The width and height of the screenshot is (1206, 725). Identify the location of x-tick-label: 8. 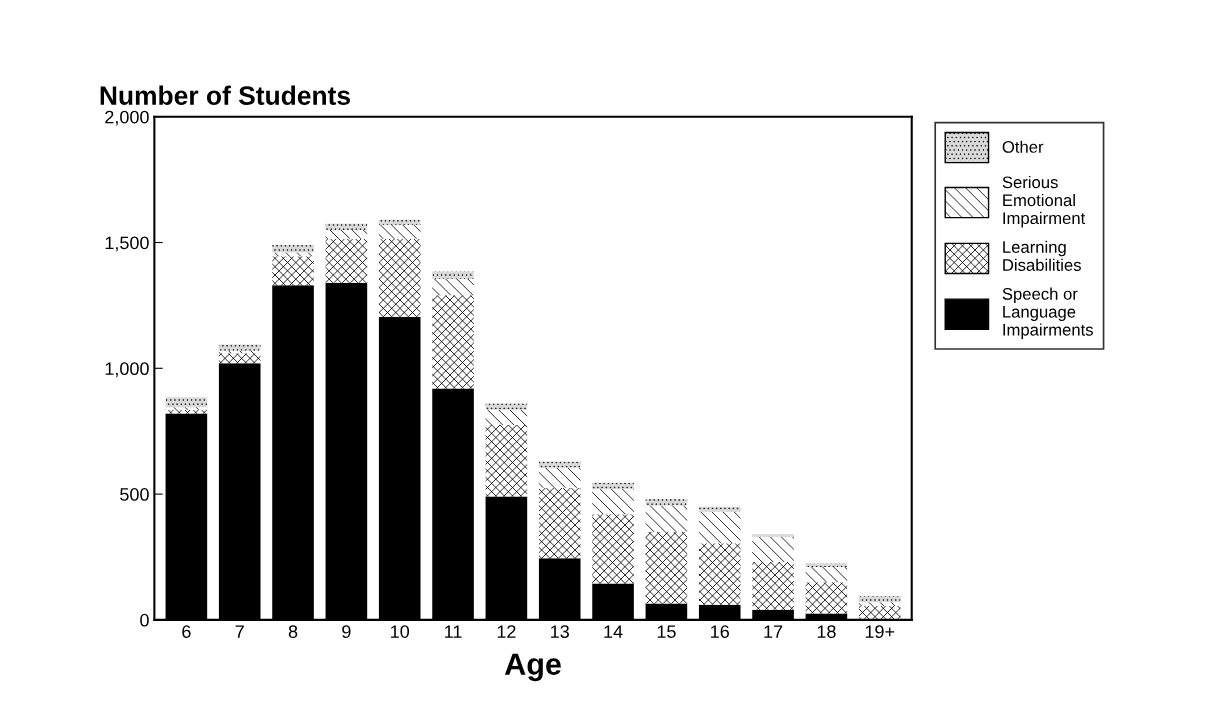
(293, 631).